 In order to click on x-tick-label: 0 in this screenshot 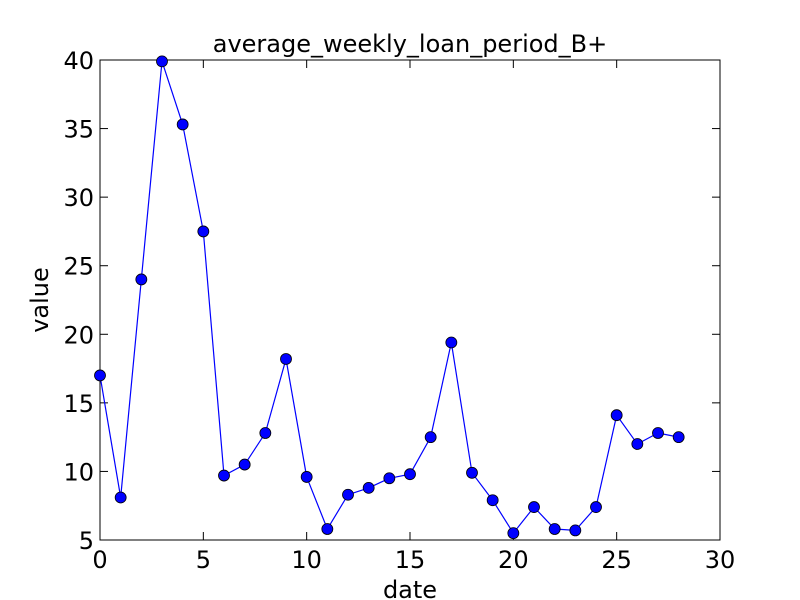, I will do `click(99, 560)`.